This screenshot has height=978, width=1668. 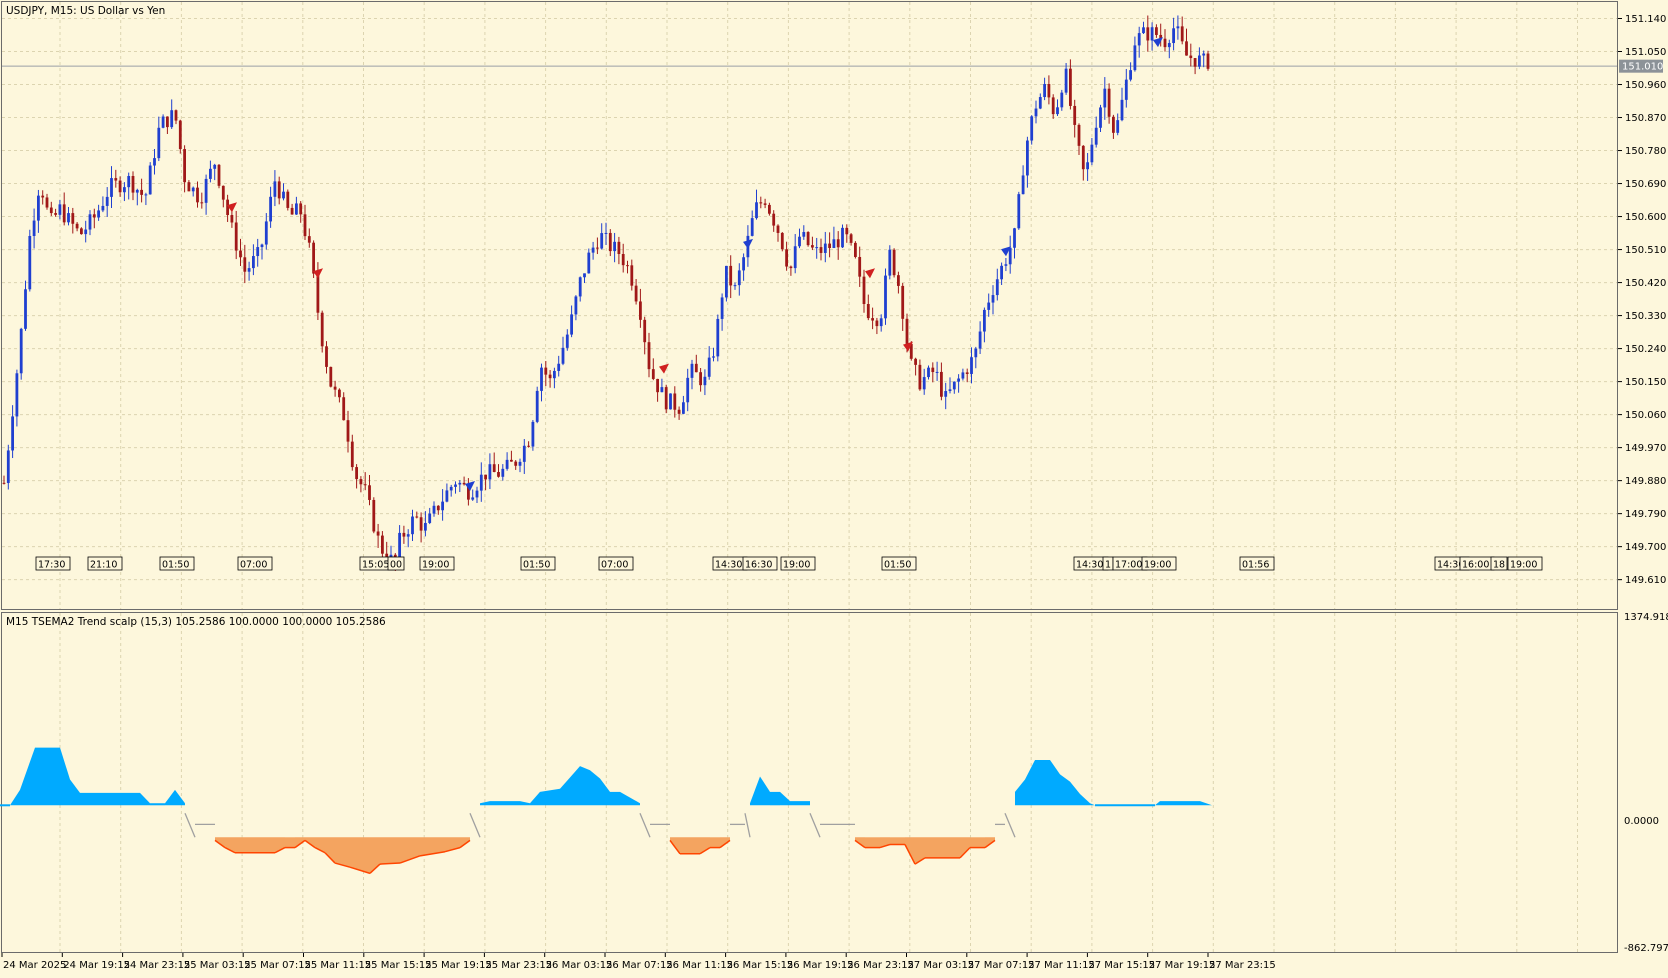 What do you see at coordinates (1646, 783) in the screenshot?
I see `indicator-axis: 1374.9182 0.0000 -862.7979` at bounding box center [1646, 783].